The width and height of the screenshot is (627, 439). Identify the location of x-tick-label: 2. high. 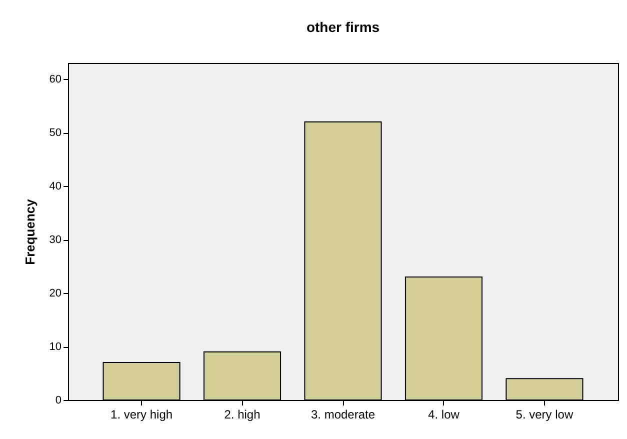
(242, 415).